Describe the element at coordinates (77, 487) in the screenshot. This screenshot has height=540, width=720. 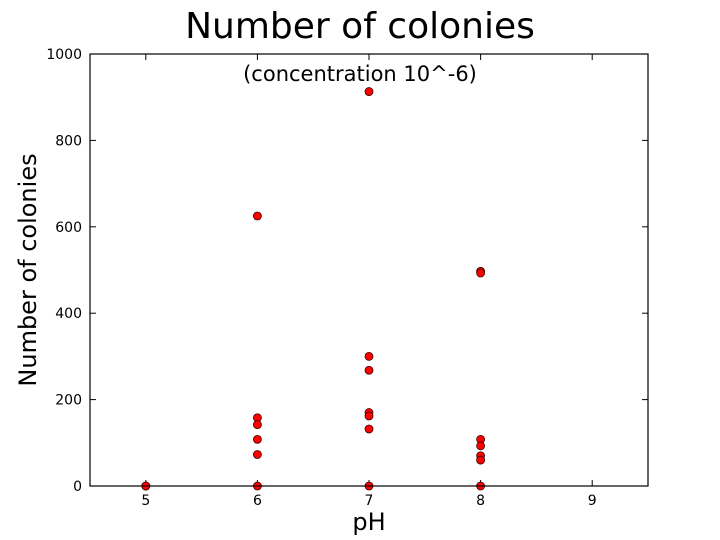
I see `y-tick-label: 0` at that location.